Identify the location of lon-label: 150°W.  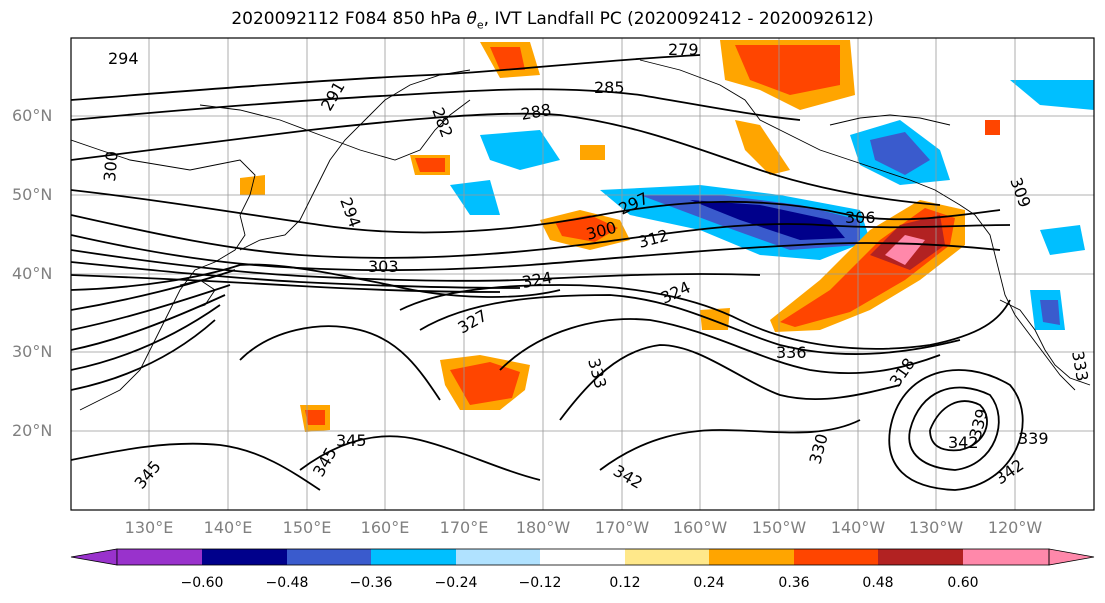
(779, 527).